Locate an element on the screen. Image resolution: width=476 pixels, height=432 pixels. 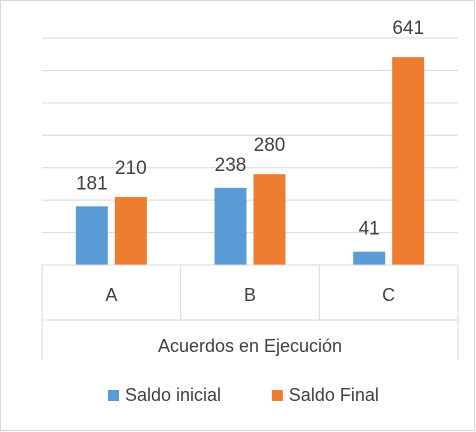
x-tick-label: B is located at coordinates (250, 295).